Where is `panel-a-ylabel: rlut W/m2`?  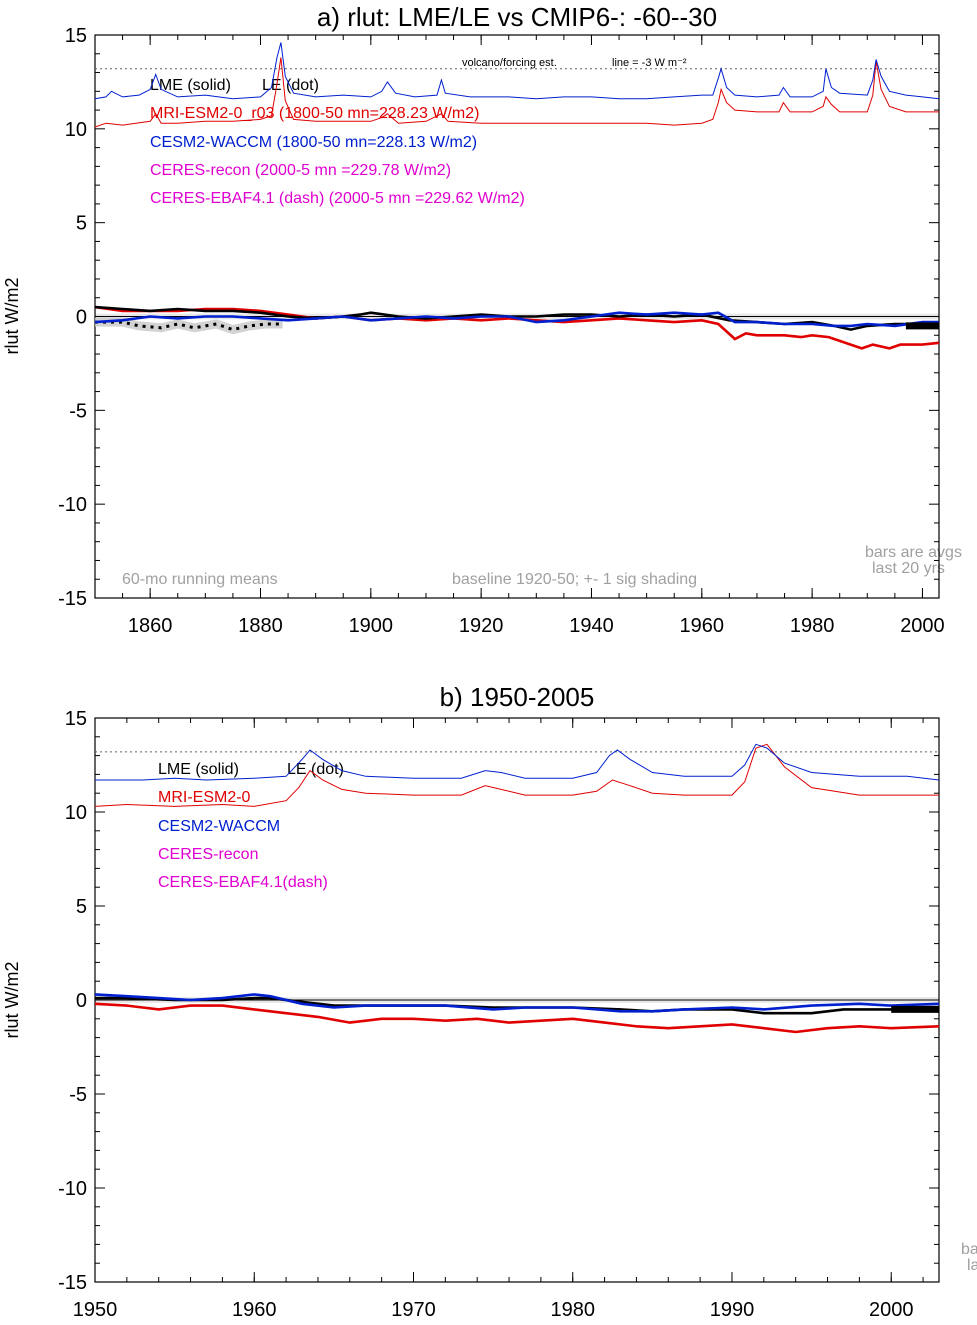
panel-a-ylabel: rlut W/m2 is located at coordinates (12, 315).